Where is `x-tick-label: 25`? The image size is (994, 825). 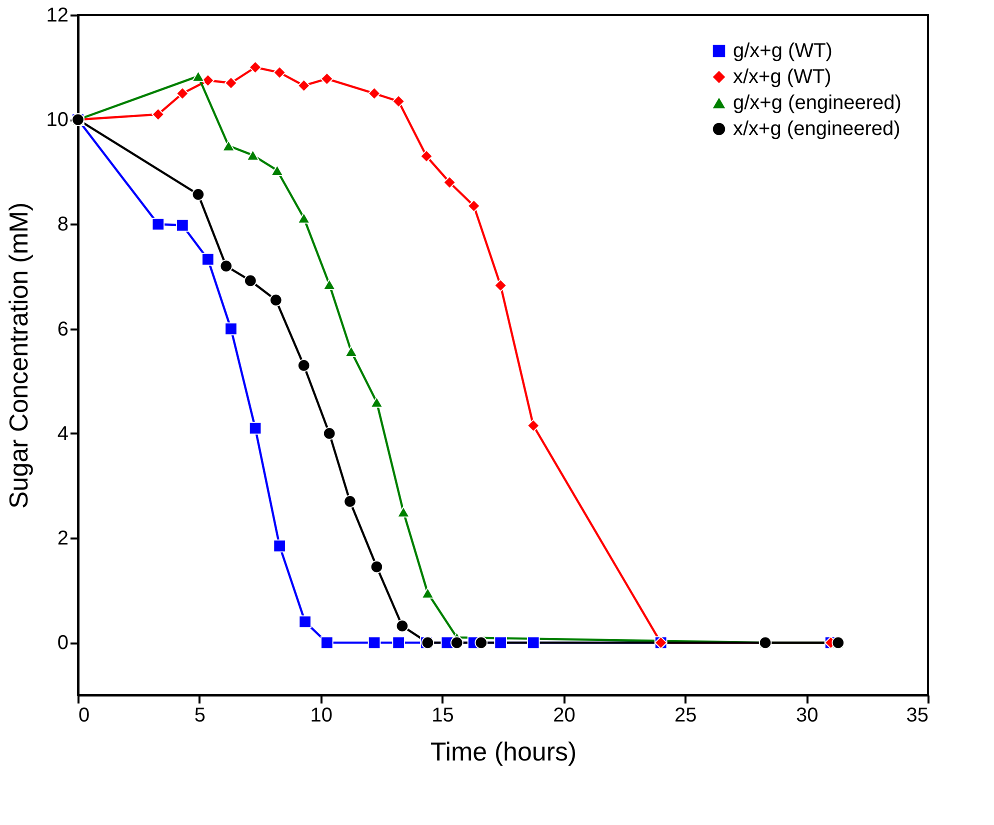 x-tick-label: 25 is located at coordinates (685, 715).